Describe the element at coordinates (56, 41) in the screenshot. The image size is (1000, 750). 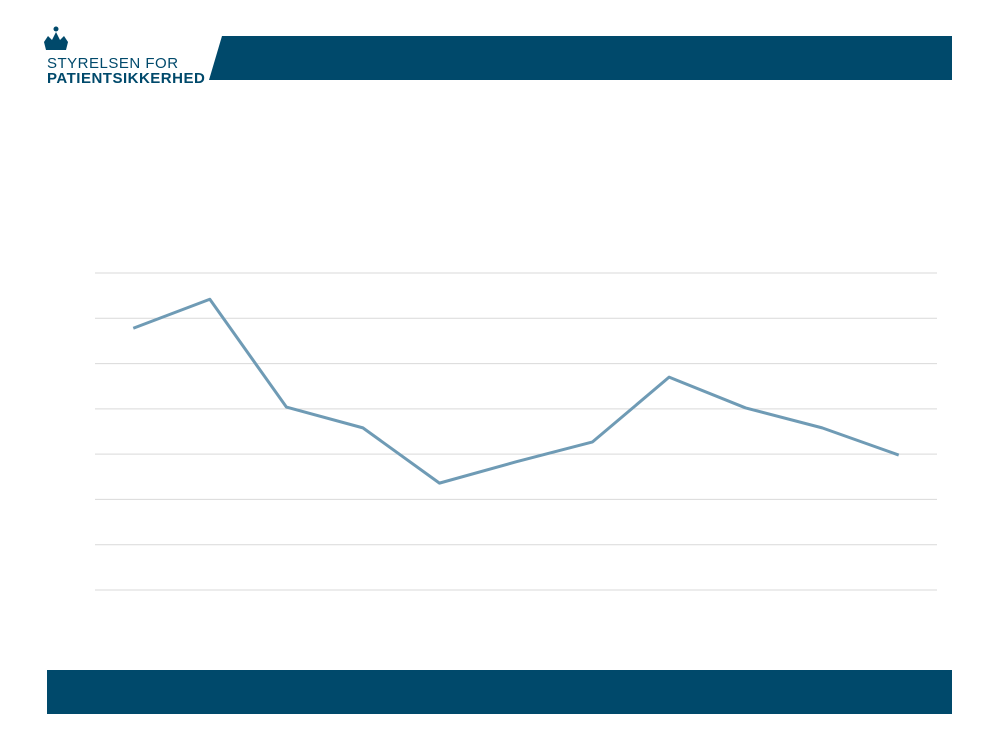
I see `crown-icon` at that location.